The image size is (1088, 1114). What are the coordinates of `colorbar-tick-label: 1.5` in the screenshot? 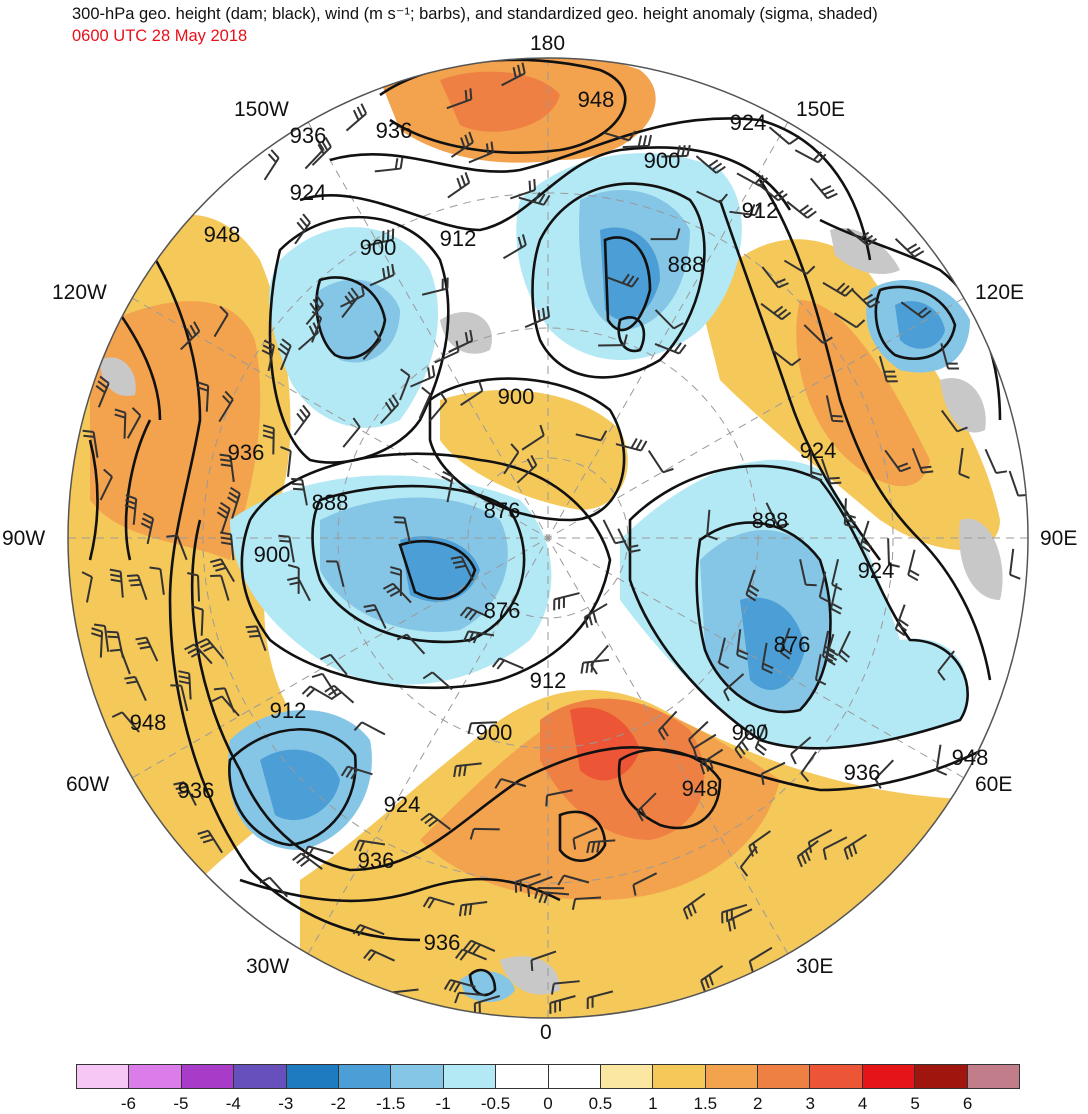 It's located at (706, 1104).